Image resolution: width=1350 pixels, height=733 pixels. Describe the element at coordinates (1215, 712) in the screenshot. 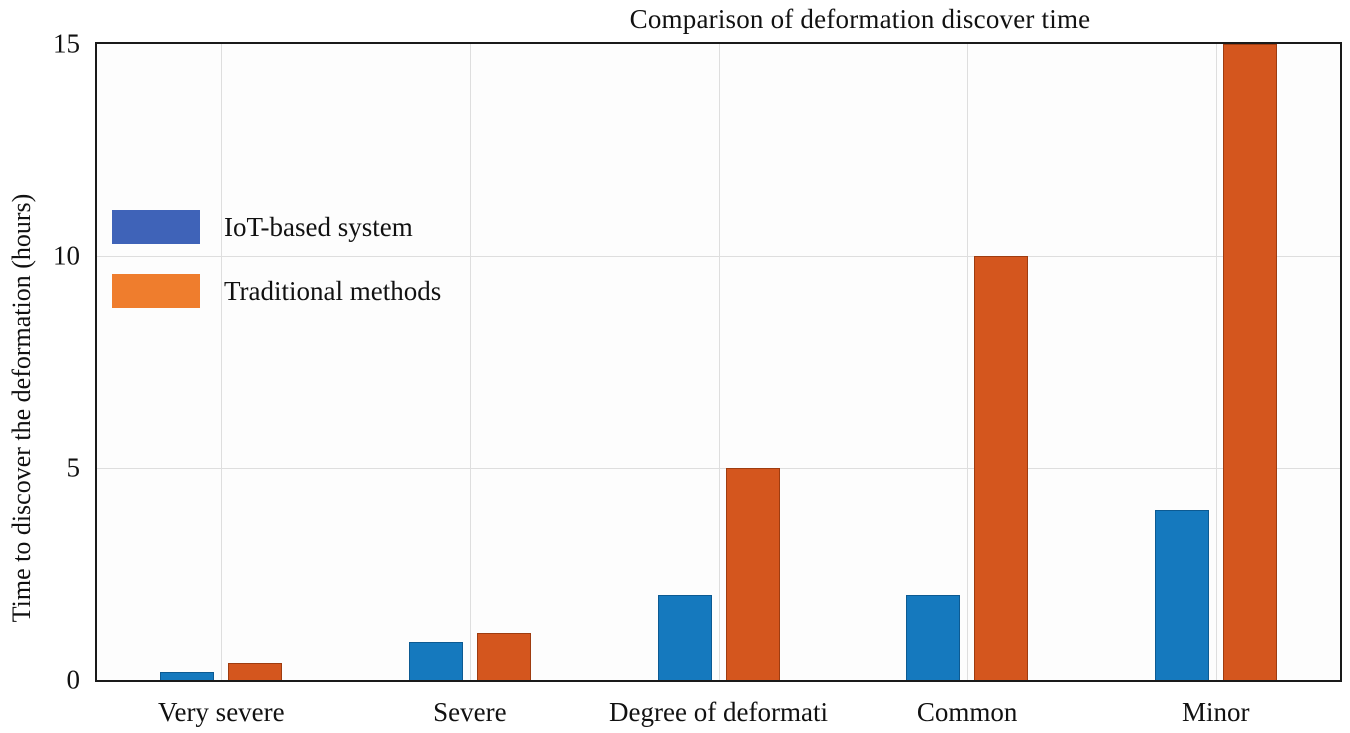

I see `x-tick-label: Minor` at that location.